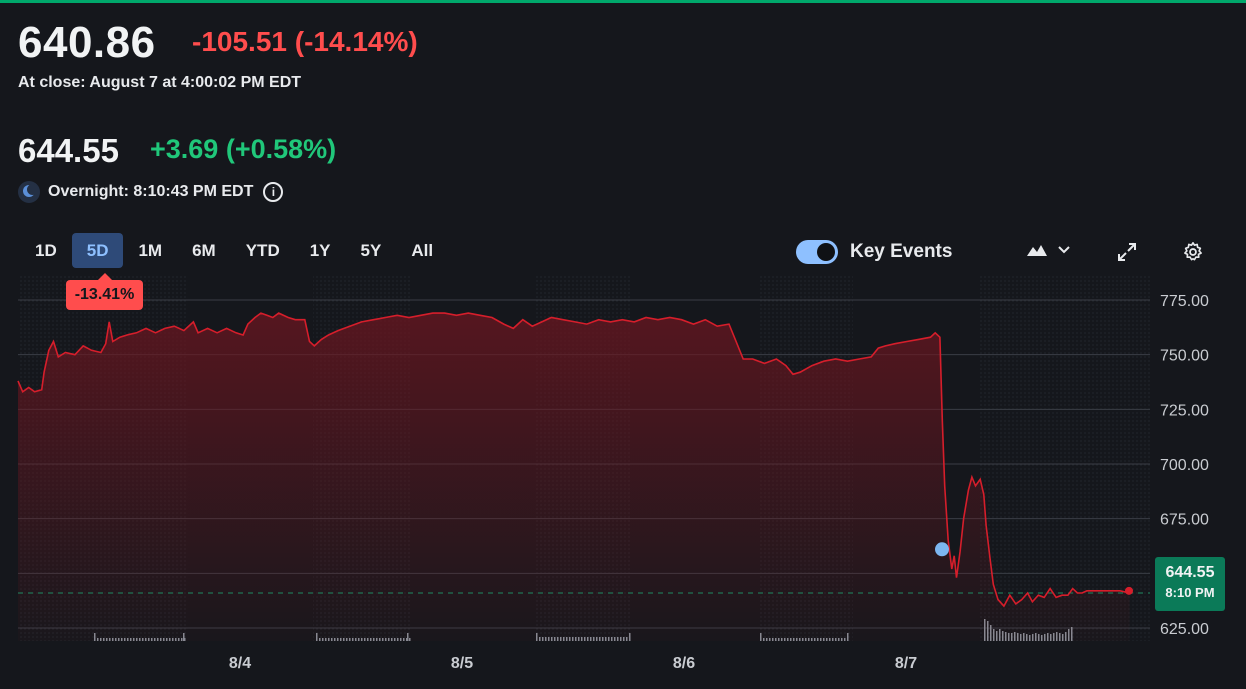 Image resolution: width=1246 pixels, height=689 pixels. I want to click on key-events-toggle, so click(817, 252).